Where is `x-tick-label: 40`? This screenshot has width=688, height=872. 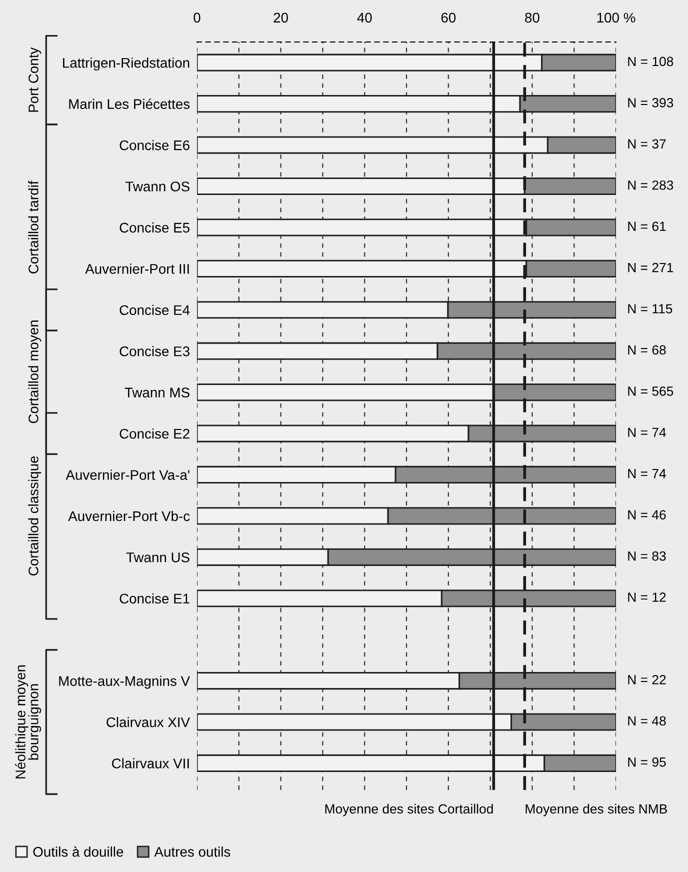
x-tick-label: 40 is located at coordinates (364, 17).